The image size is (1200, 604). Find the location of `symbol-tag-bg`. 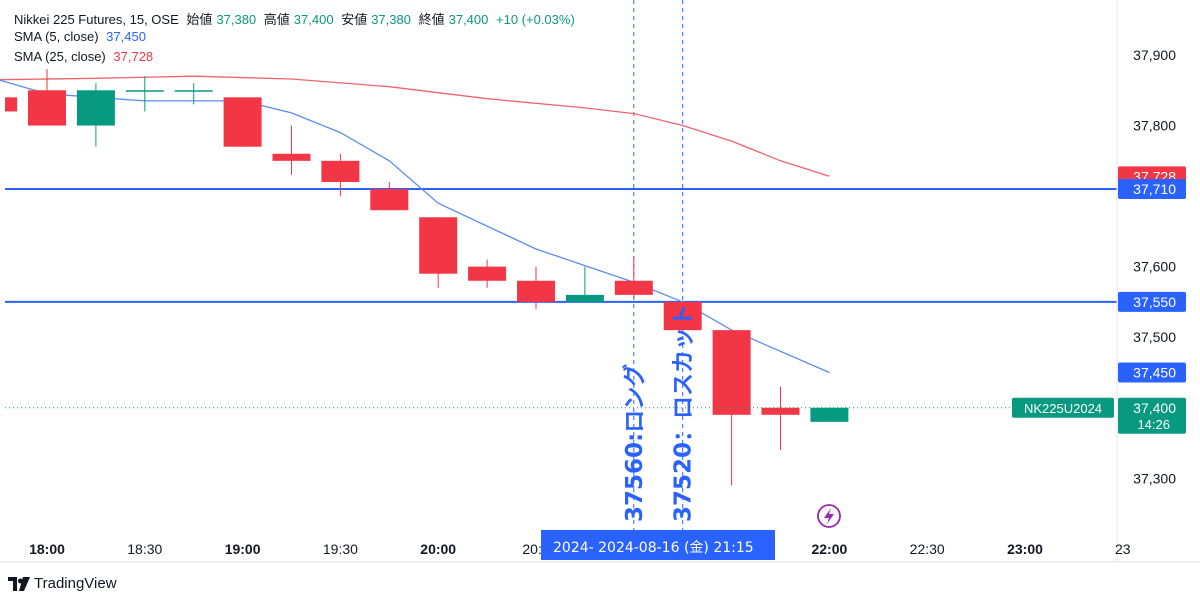

symbol-tag-bg is located at coordinates (1063, 407).